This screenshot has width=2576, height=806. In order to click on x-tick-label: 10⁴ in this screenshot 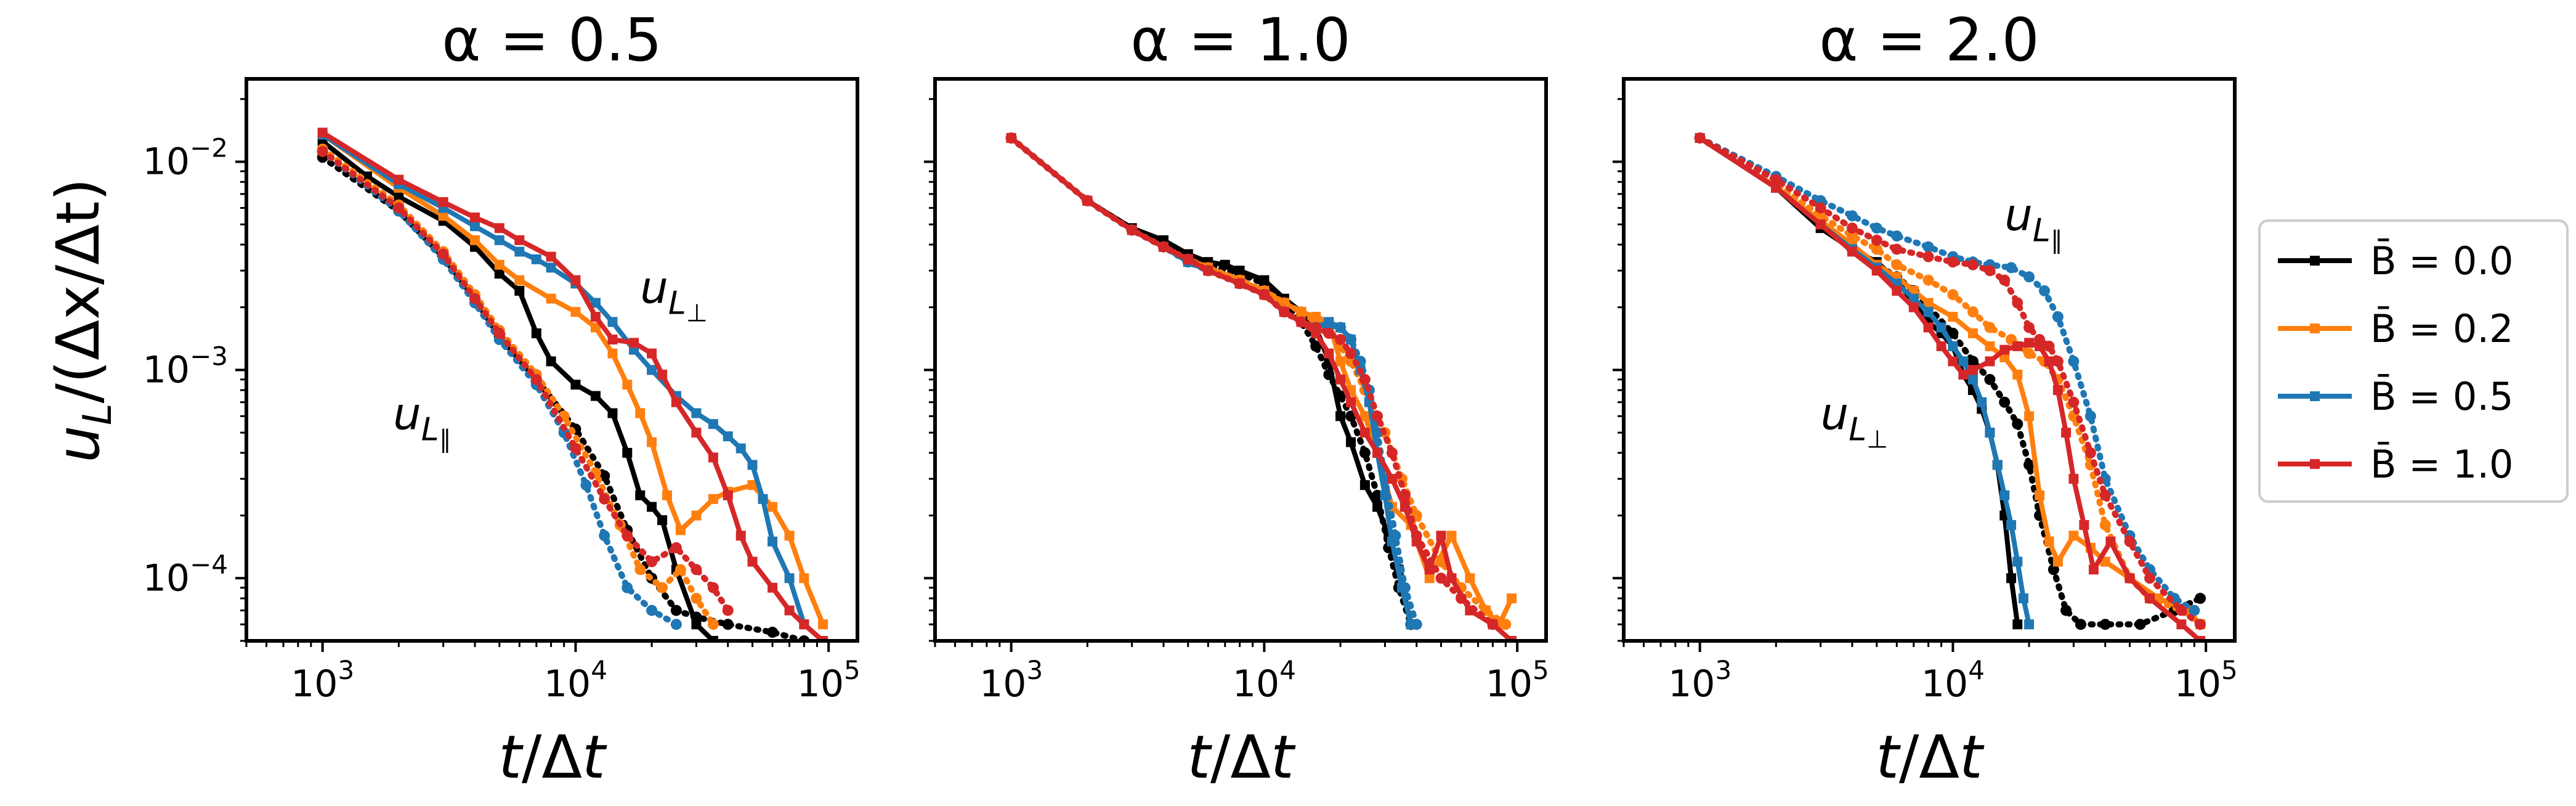, I will do `click(1264, 680)`.